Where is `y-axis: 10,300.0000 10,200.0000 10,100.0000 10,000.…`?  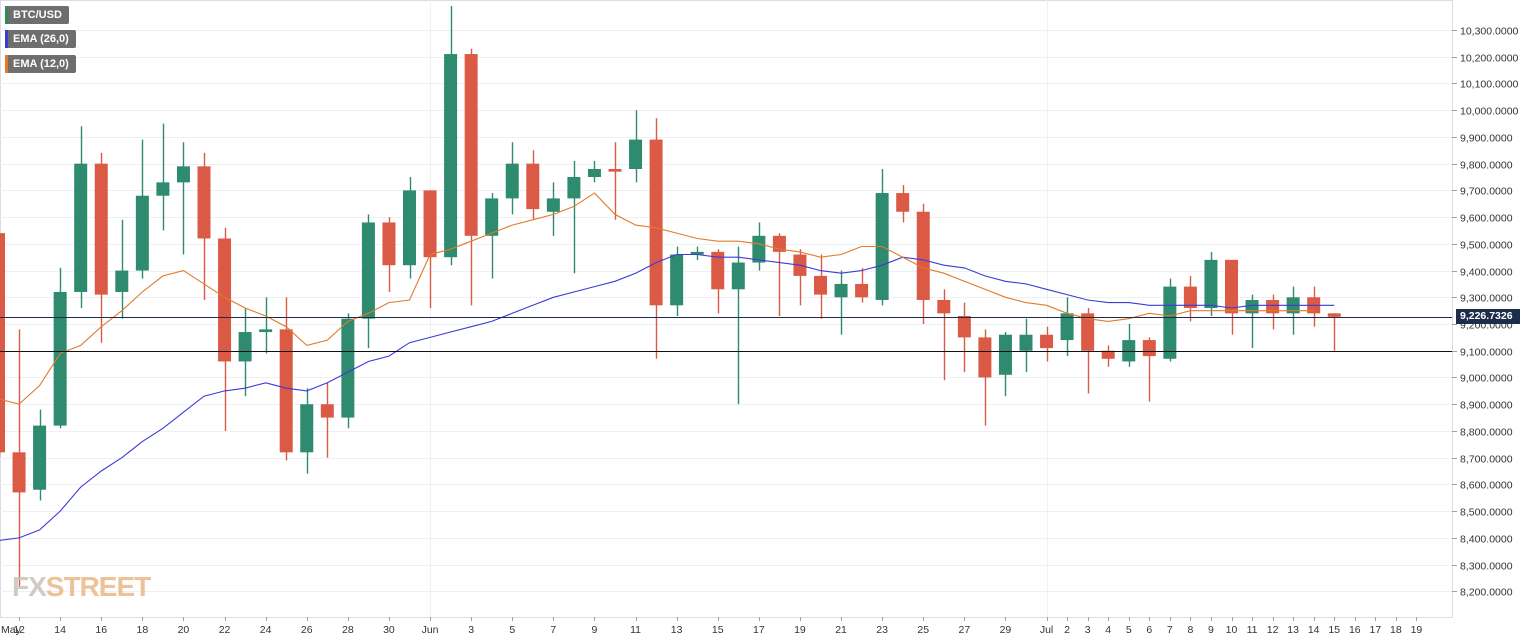
y-axis: 10,300.0000 10,200.0000 10,100.0000 10,000.… is located at coordinates (1485, 312).